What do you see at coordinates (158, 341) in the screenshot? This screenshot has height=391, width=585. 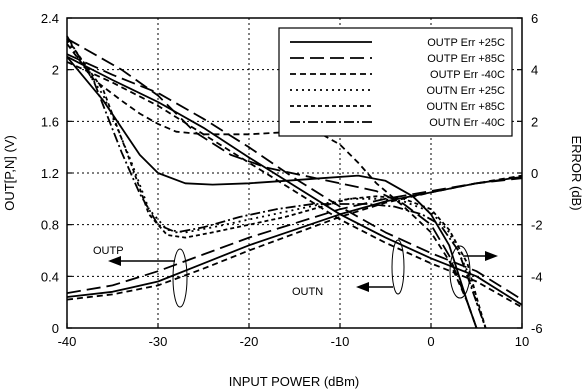 I see `x-tick-label: -30` at bounding box center [158, 341].